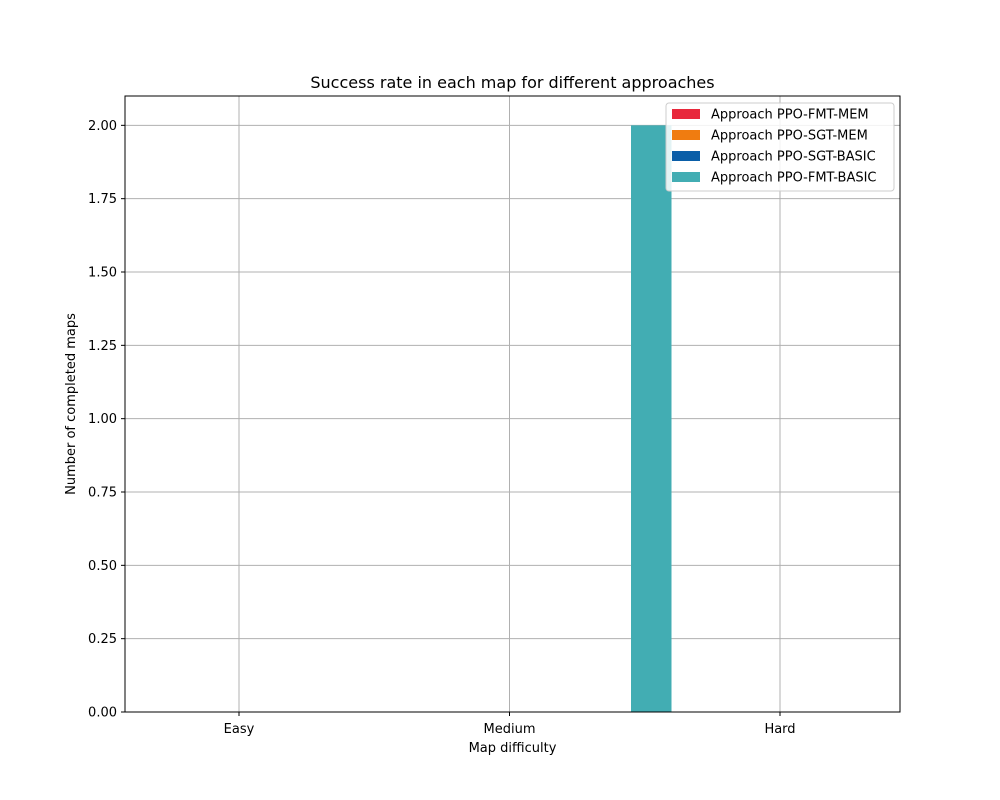 The width and height of the screenshot is (1000, 800). What do you see at coordinates (102, 639) in the screenshot?
I see `y-tick-label: 0.25` at bounding box center [102, 639].